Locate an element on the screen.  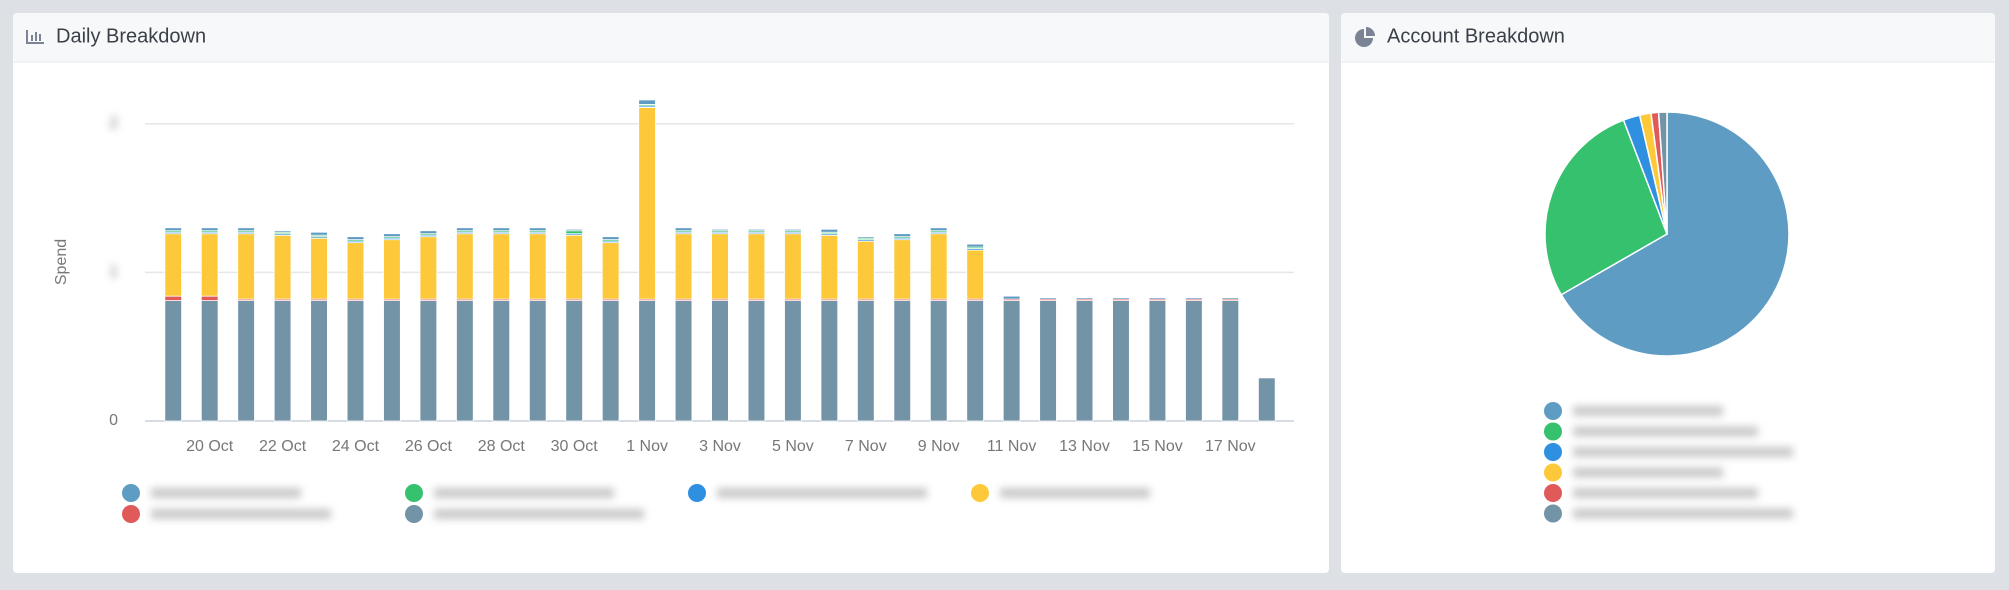
y-axis-label: Spend is located at coordinates (61, 262).